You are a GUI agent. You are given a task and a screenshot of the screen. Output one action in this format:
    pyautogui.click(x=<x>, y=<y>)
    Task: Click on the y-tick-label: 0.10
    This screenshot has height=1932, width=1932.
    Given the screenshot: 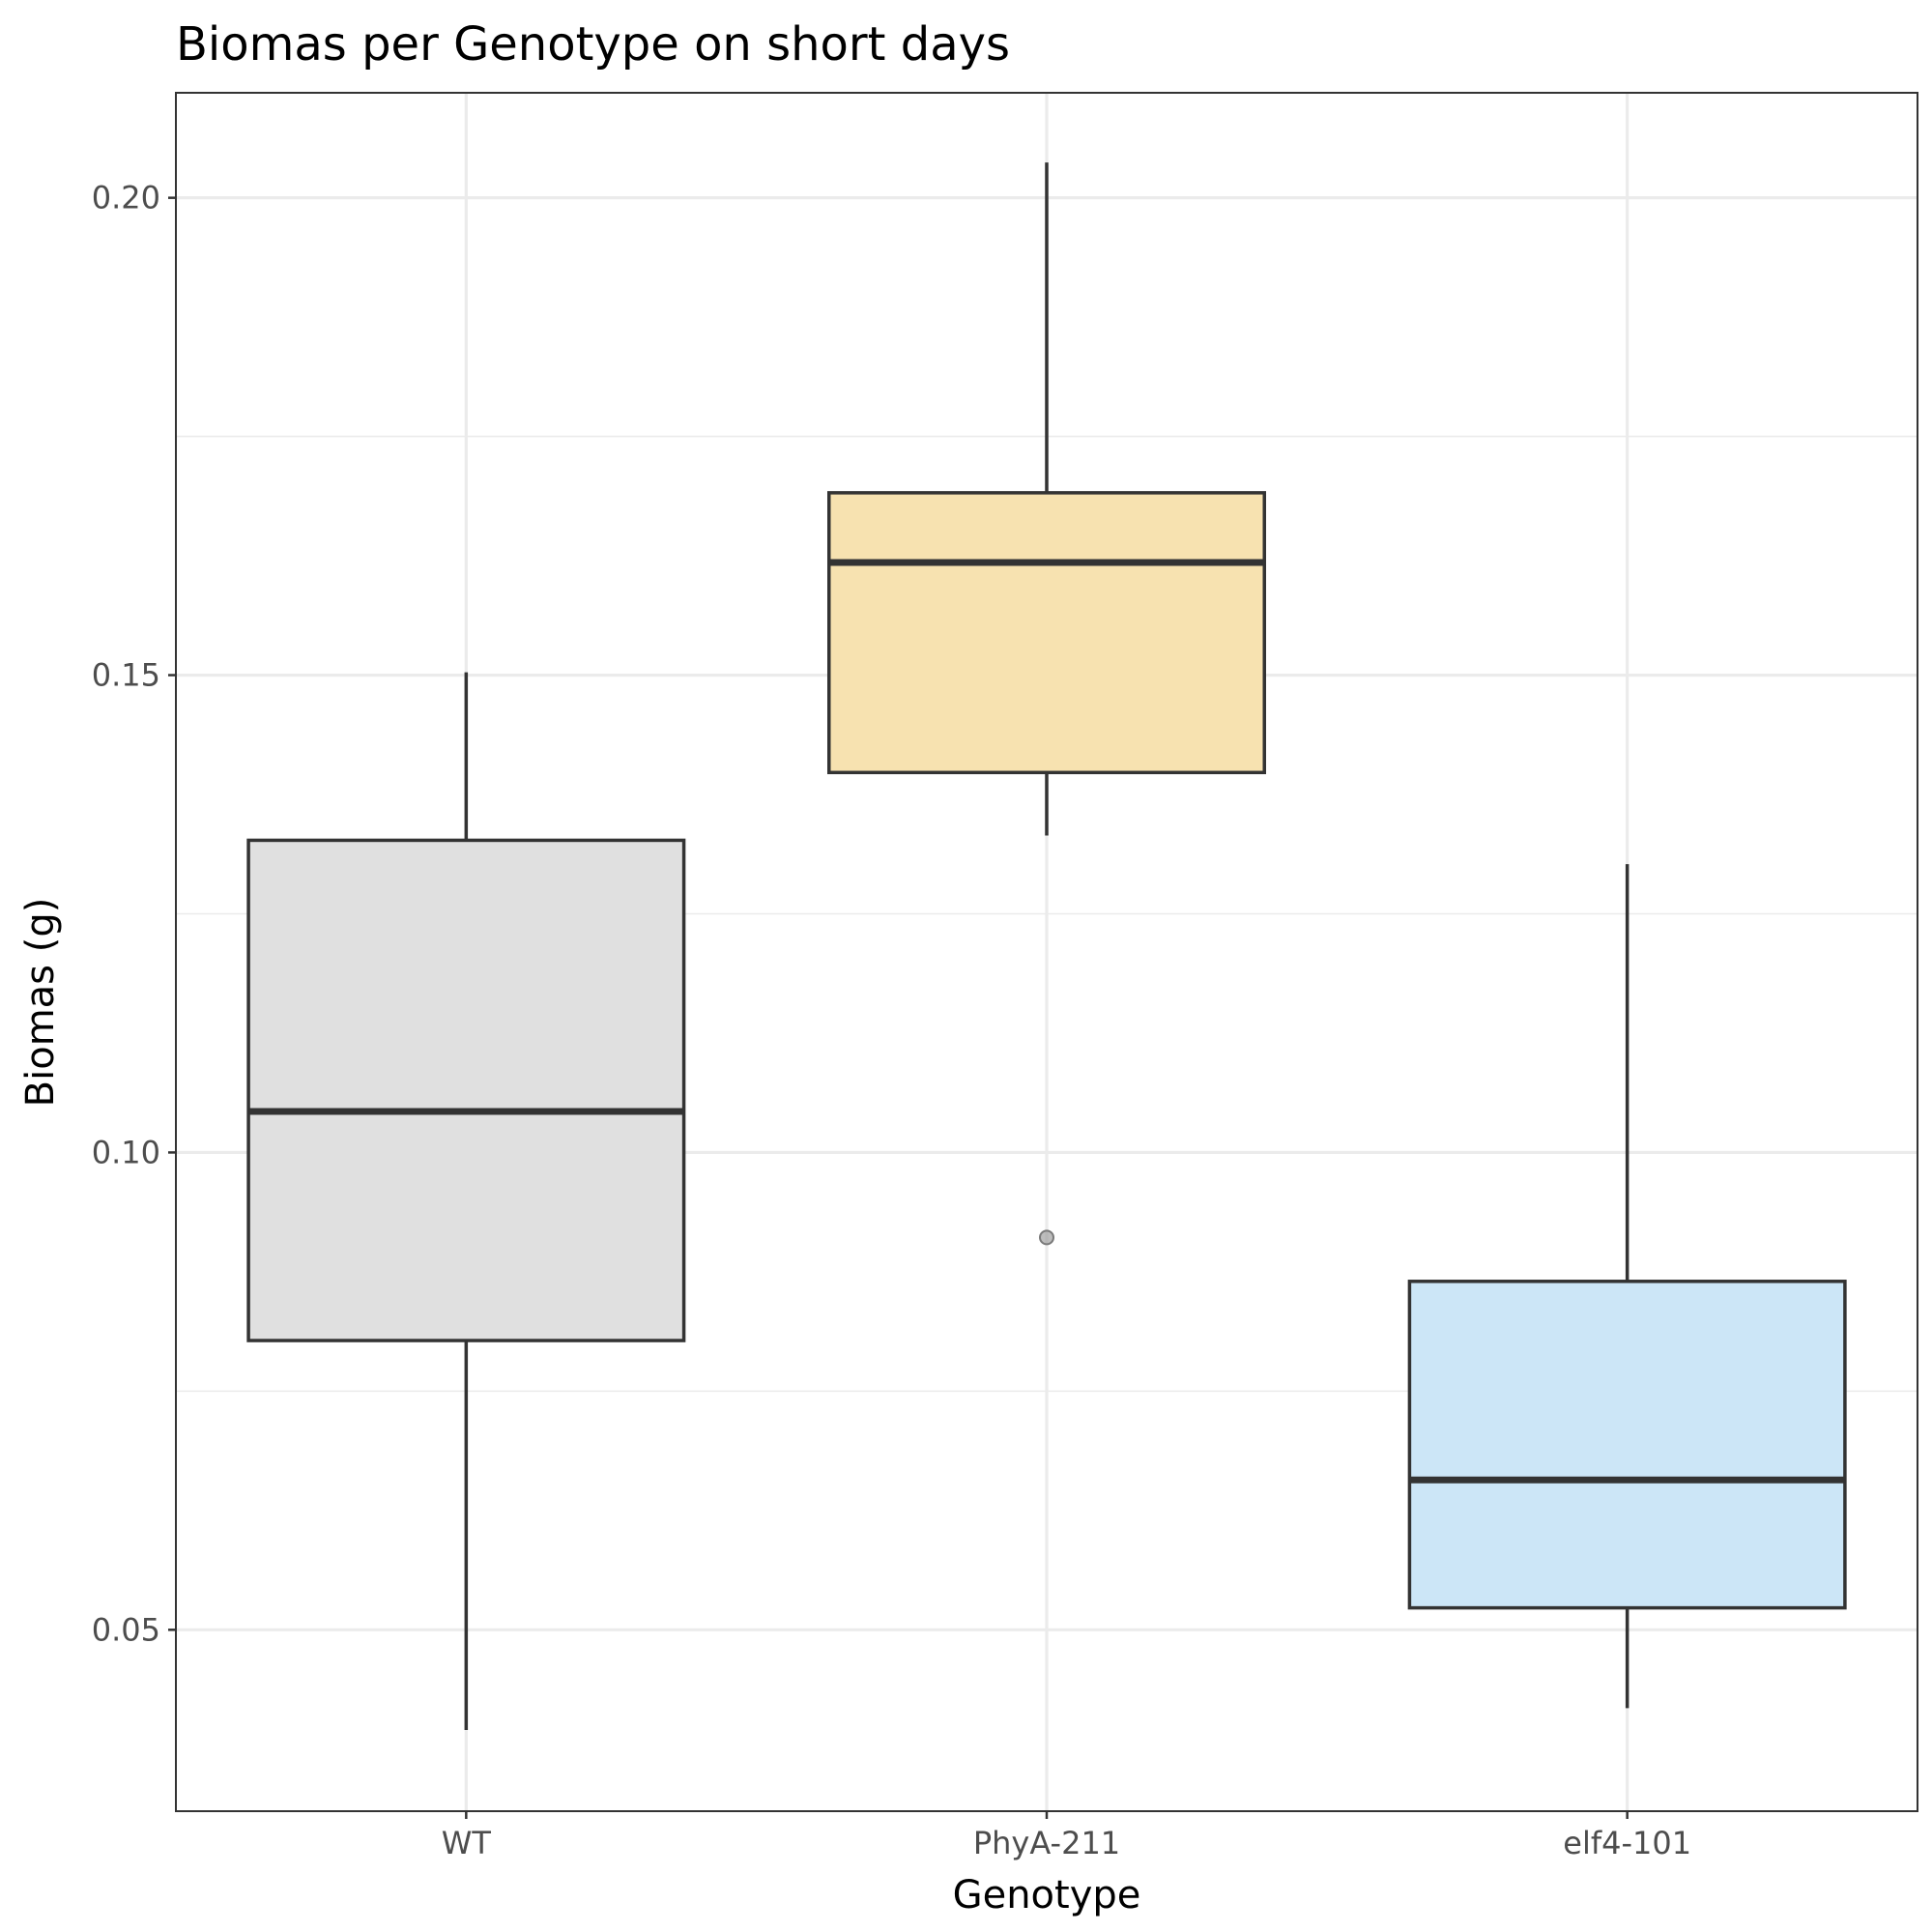 What is the action you would take?
    pyautogui.click(x=126, y=1152)
    